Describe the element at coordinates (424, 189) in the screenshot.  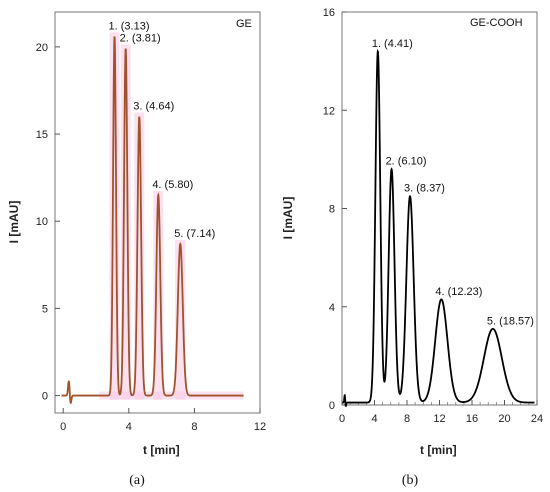
I see `pb-peak-label: 3. (8.37)` at that location.